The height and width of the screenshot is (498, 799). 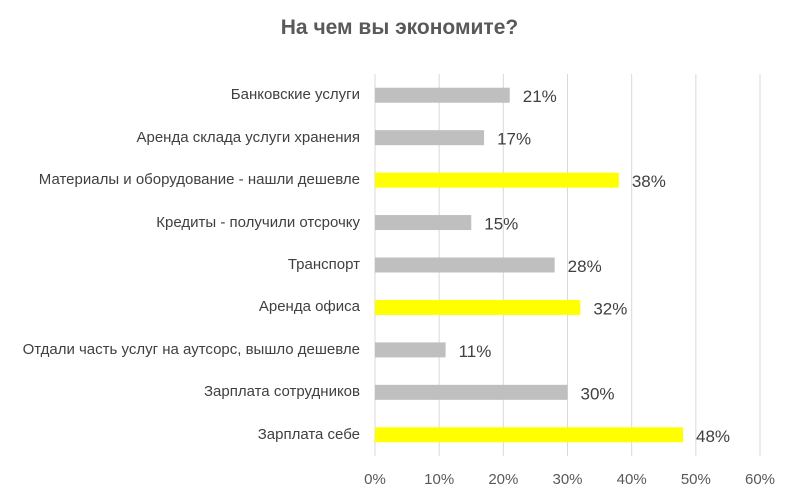 I want to click on data-label: 30%, so click(x=598, y=393).